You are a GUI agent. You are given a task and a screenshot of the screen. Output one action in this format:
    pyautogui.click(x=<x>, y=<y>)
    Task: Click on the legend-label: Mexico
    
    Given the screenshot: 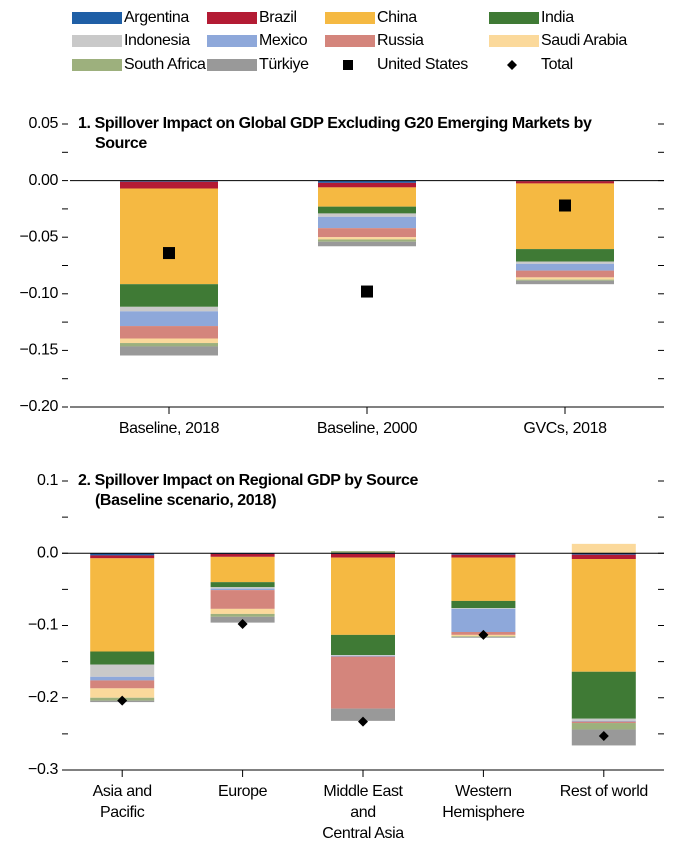 What is the action you would take?
    pyautogui.click(x=283, y=40)
    